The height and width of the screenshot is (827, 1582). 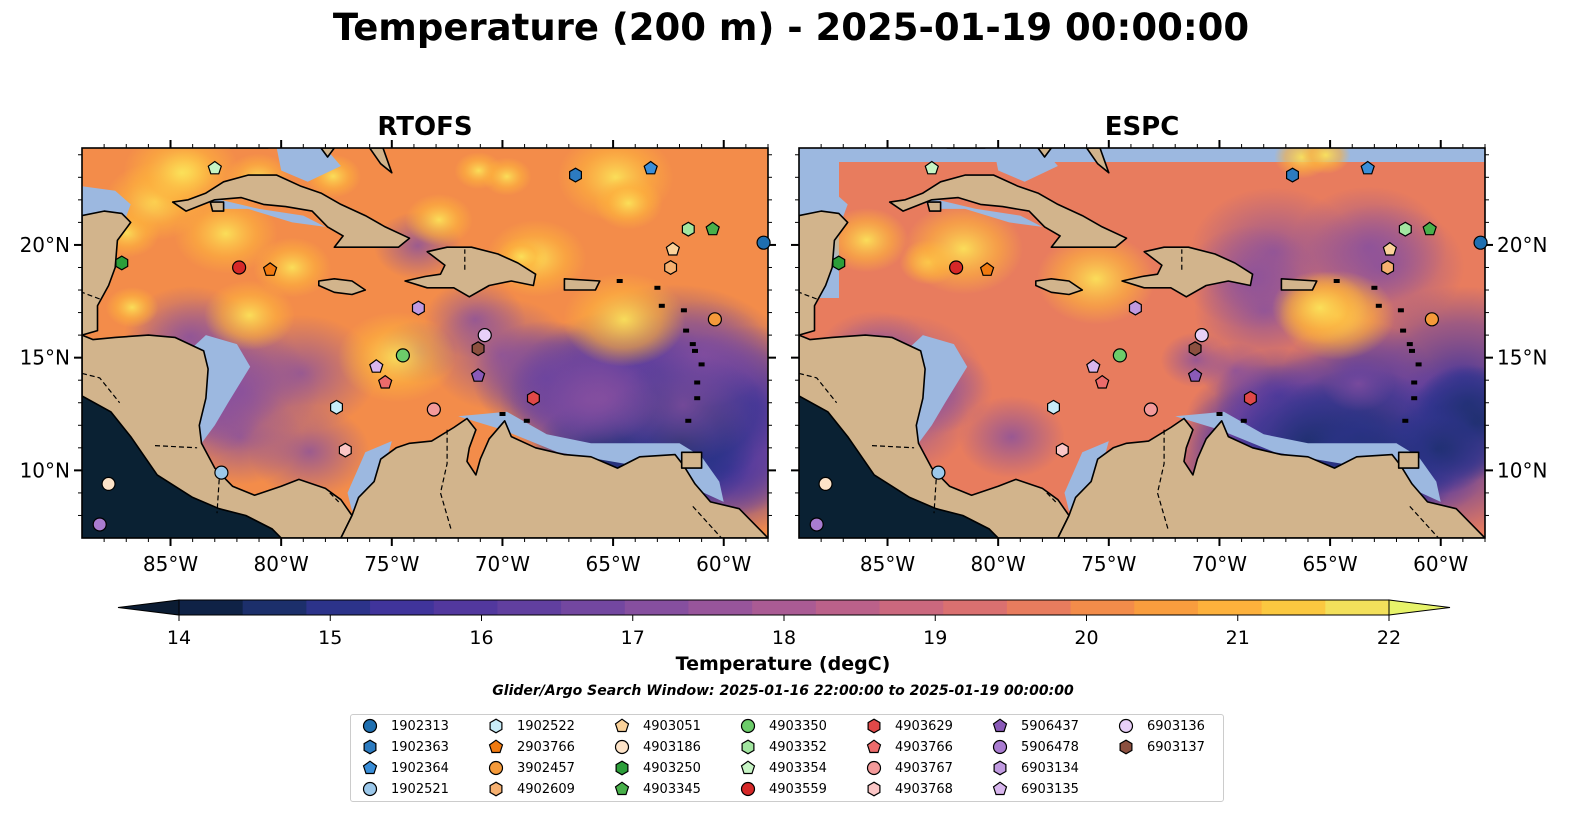 I want to click on legend-item-4903352: 4903352, so click(x=782, y=747).